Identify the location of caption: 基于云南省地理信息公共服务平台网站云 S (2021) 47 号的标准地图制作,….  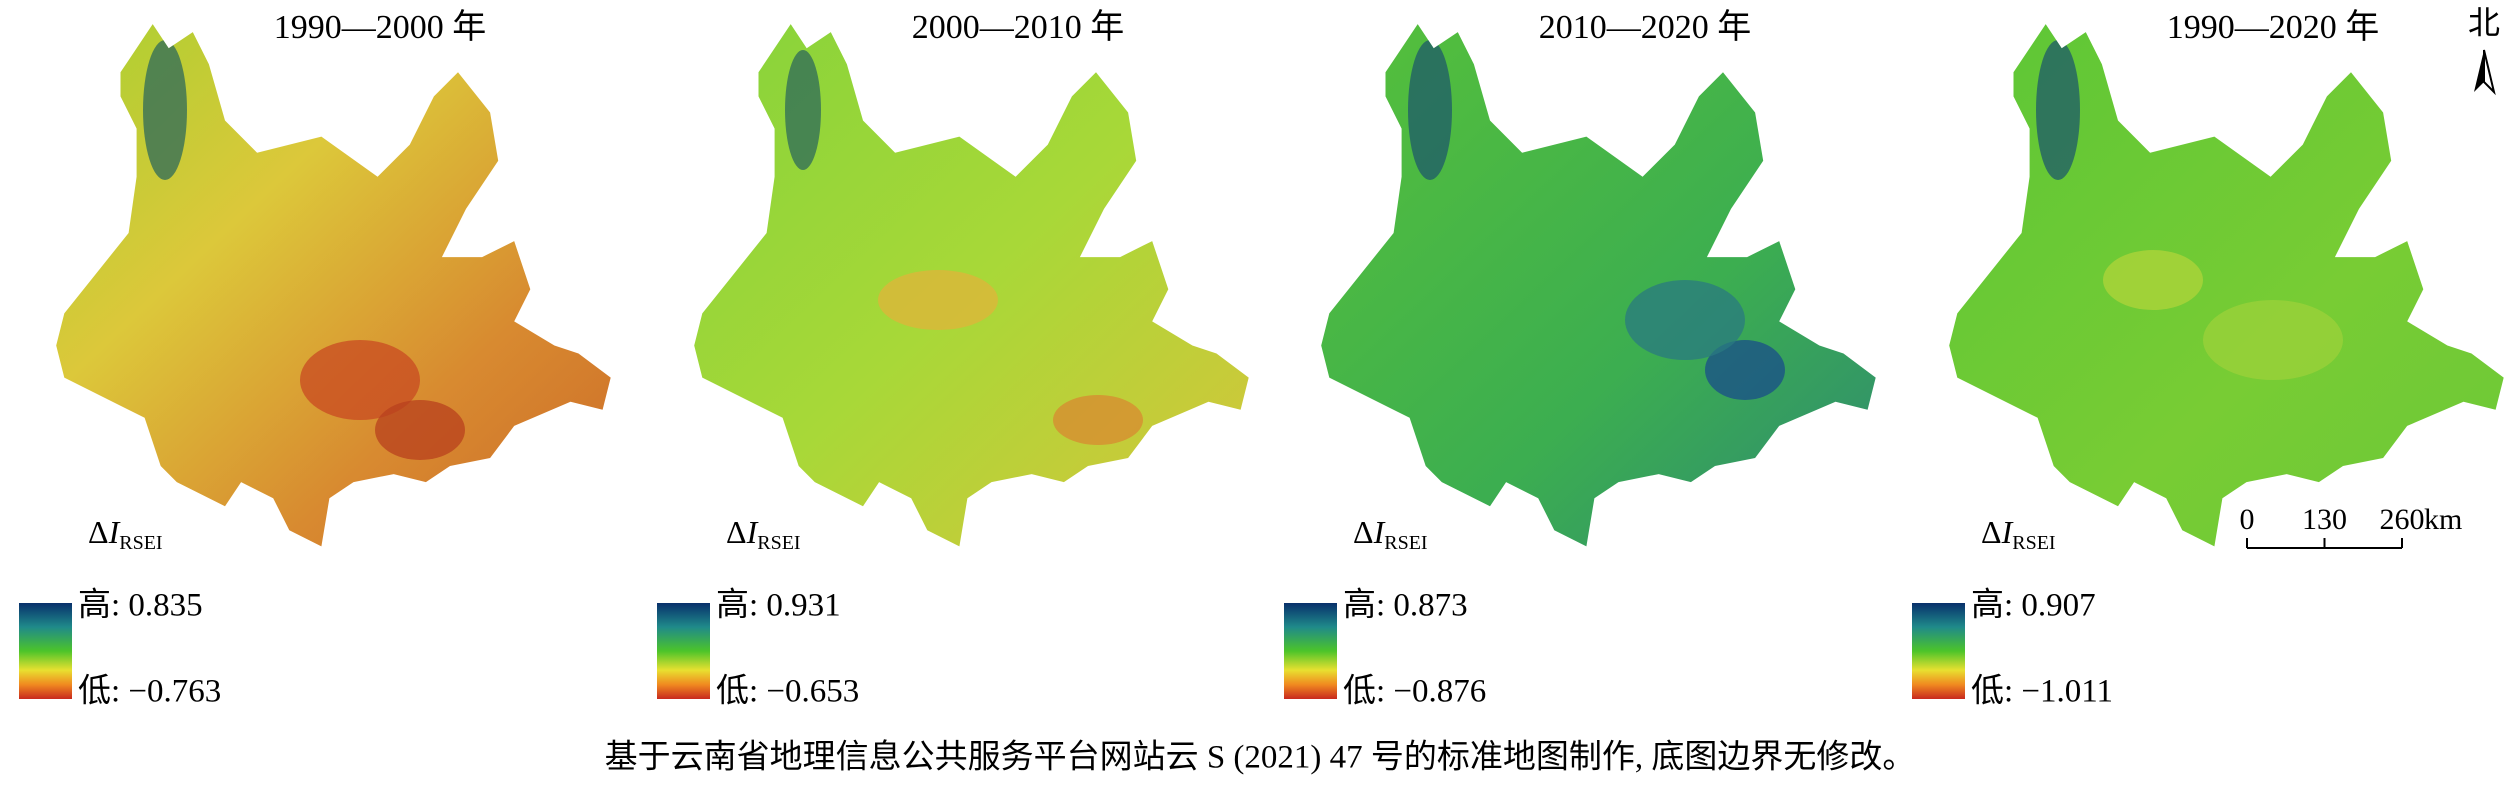
(1260, 757).